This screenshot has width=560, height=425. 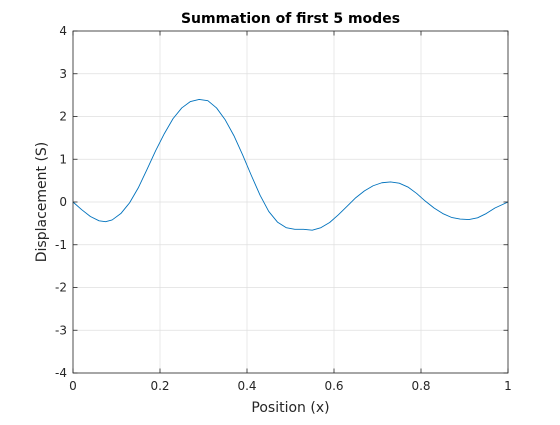 I want to click on y-tick-label: -3, so click(x=61, y=330).